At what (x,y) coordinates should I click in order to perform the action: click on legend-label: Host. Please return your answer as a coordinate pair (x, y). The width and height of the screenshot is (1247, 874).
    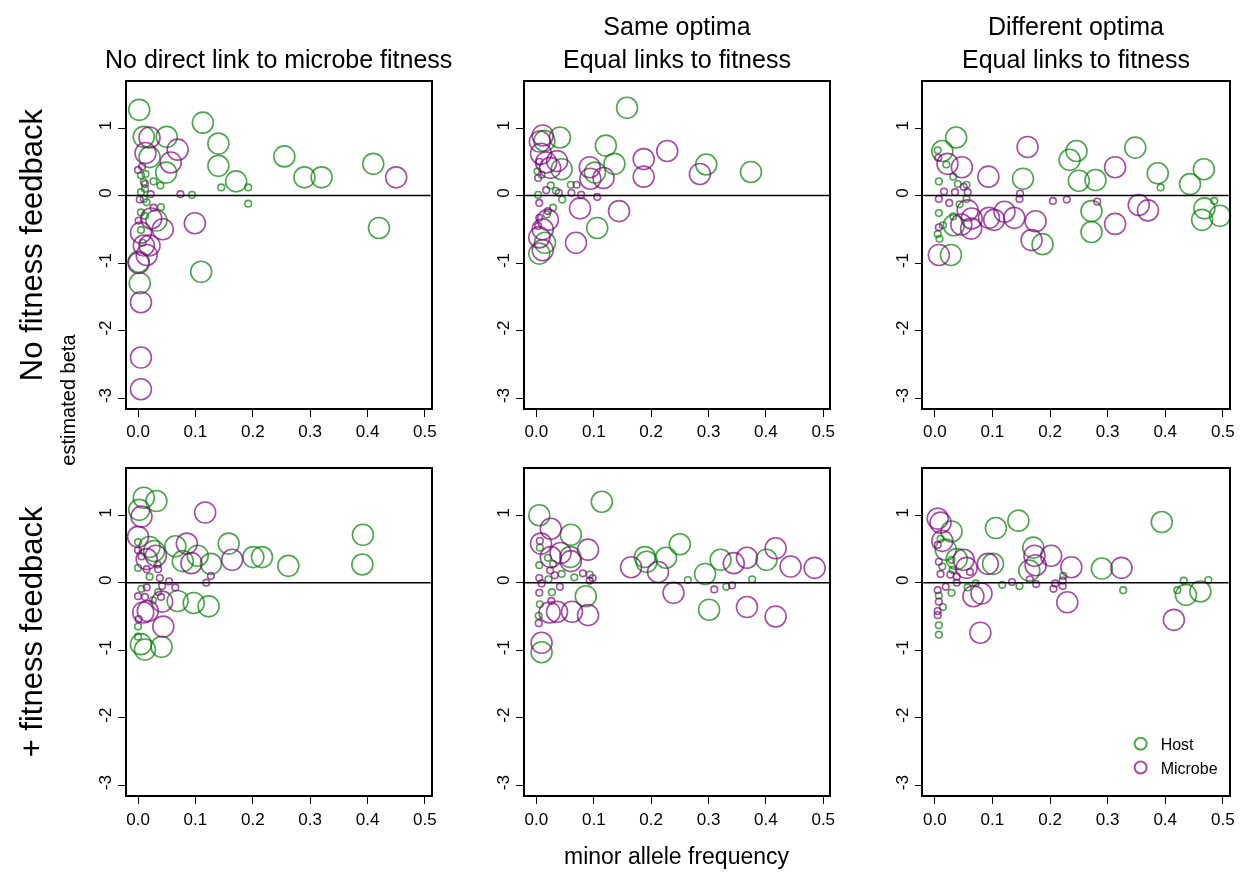
    Looking at the image, I should click on (1177, 744).